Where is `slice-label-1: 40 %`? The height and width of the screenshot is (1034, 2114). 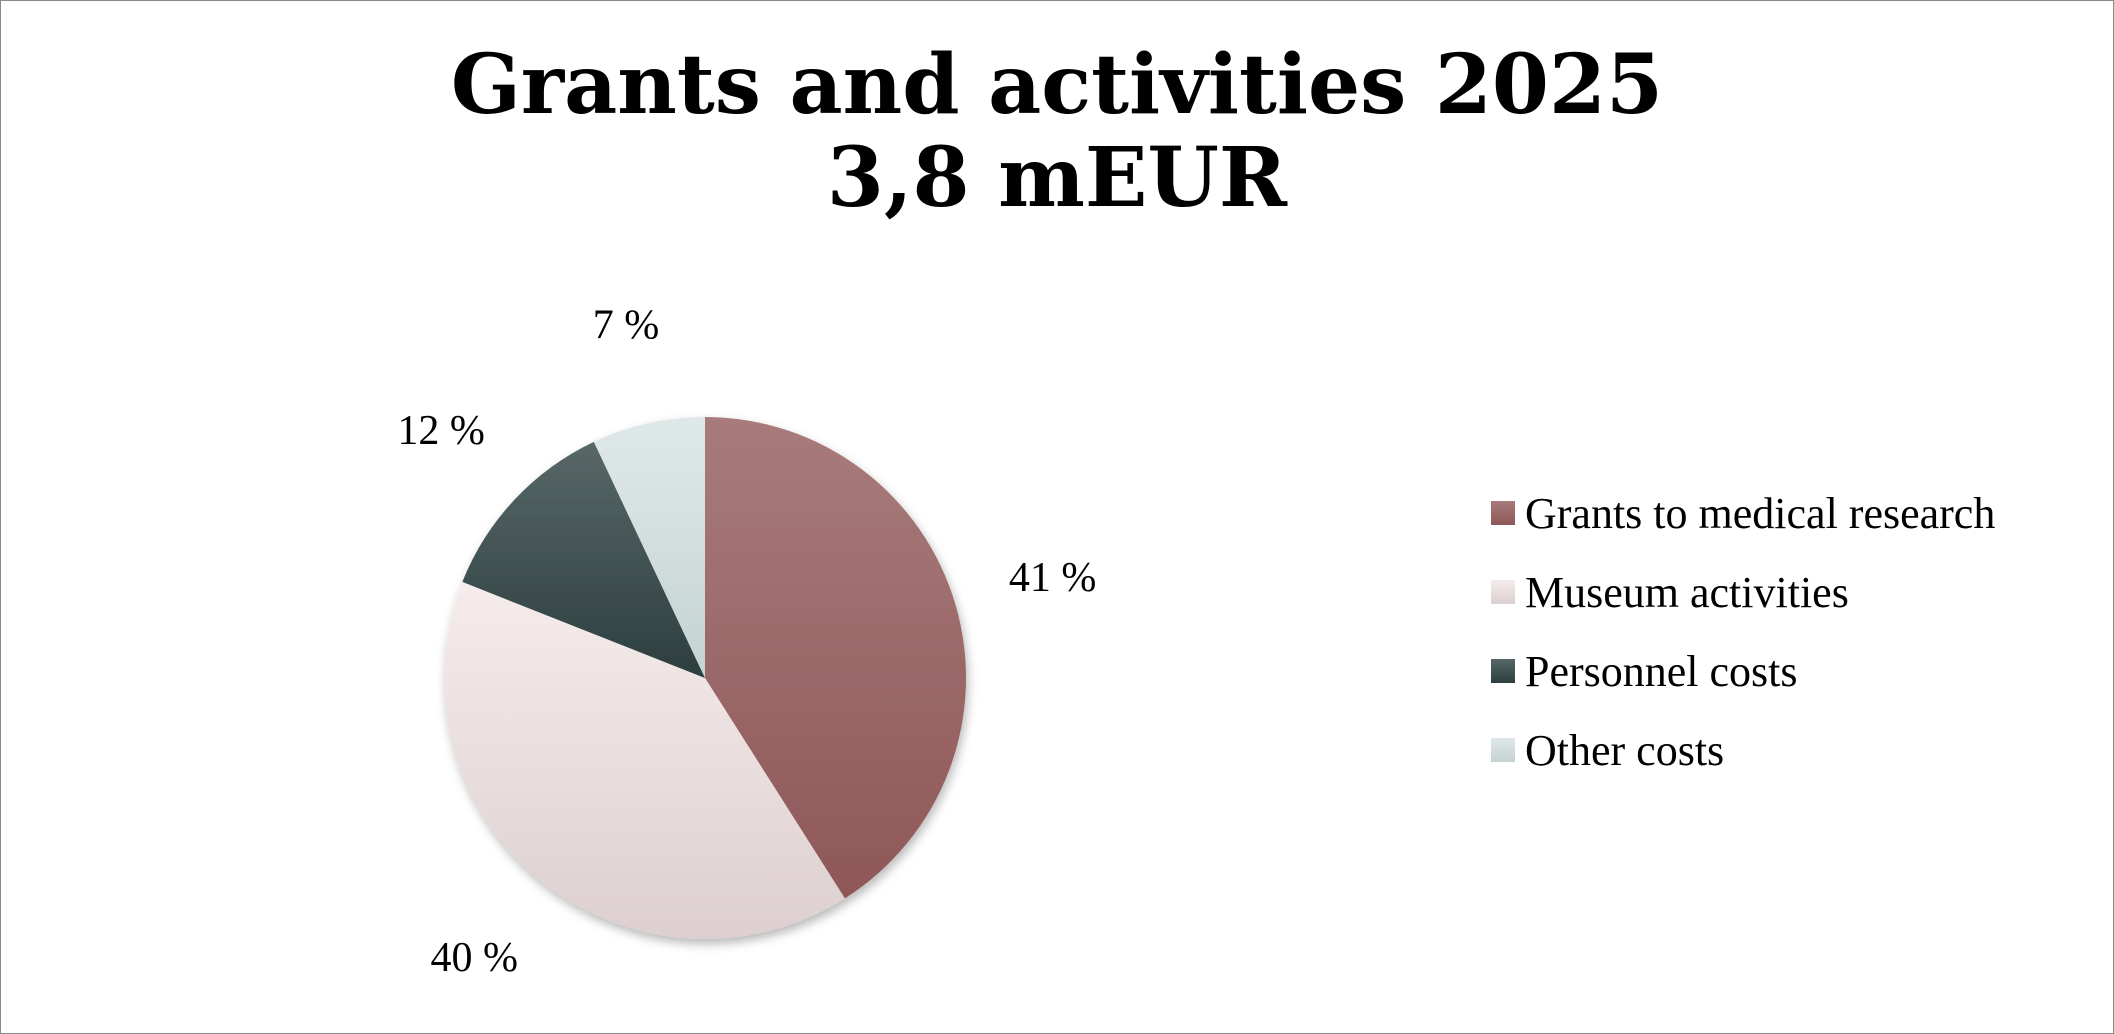 slice-label-1: 40 % is located at coordinates (475, 958).